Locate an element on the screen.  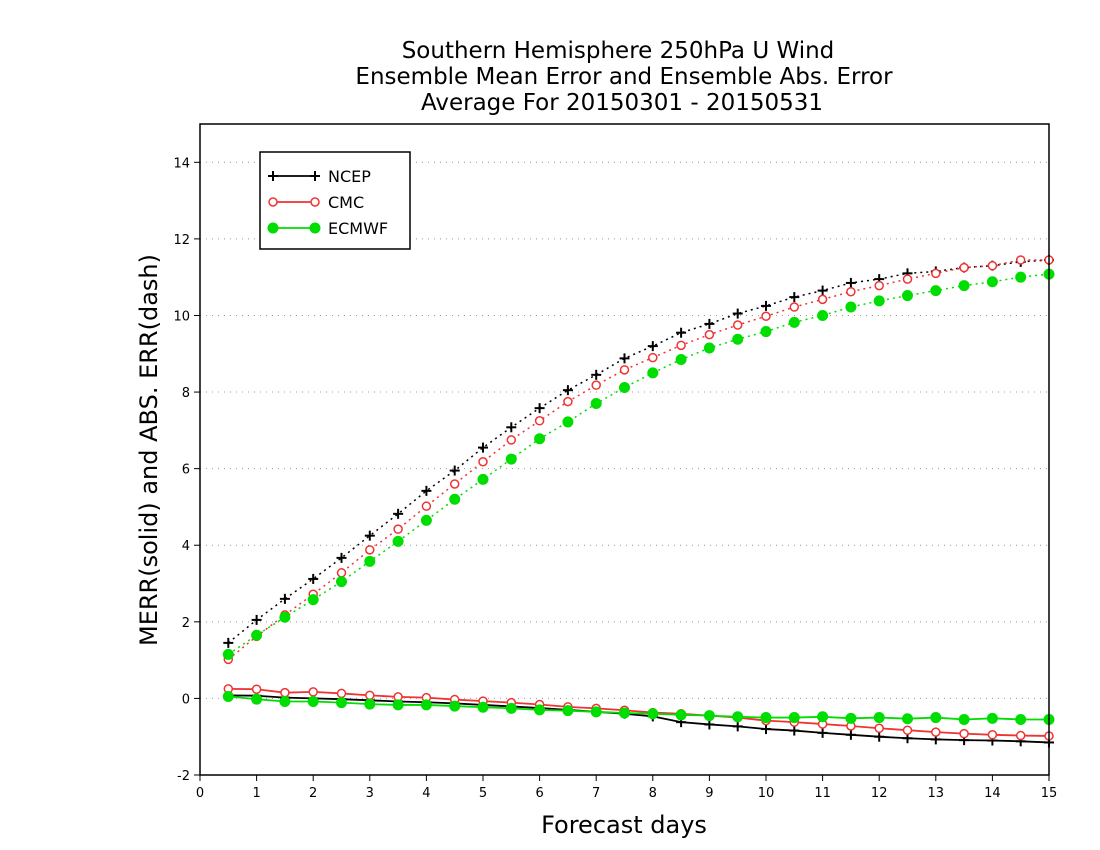
y-tick-label: 8 is located at coordinates (186, 393).